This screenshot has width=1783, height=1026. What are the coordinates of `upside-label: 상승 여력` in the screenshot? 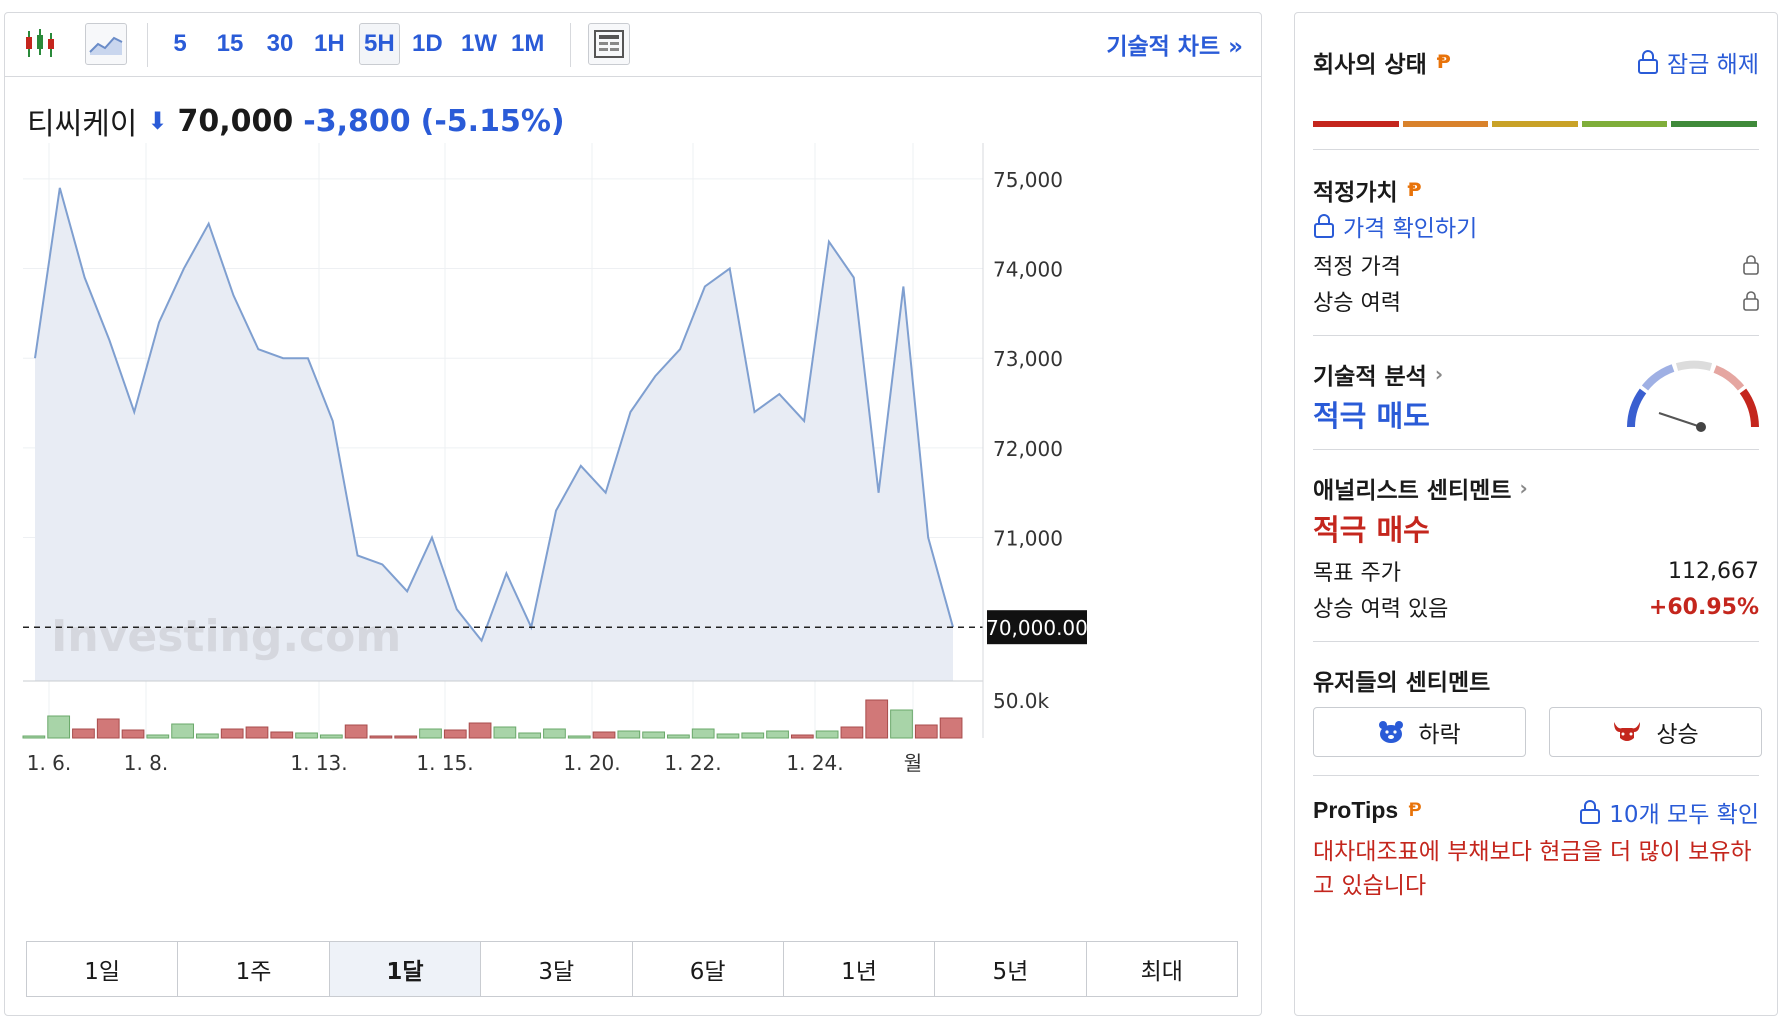 It's located at (1357, 303).